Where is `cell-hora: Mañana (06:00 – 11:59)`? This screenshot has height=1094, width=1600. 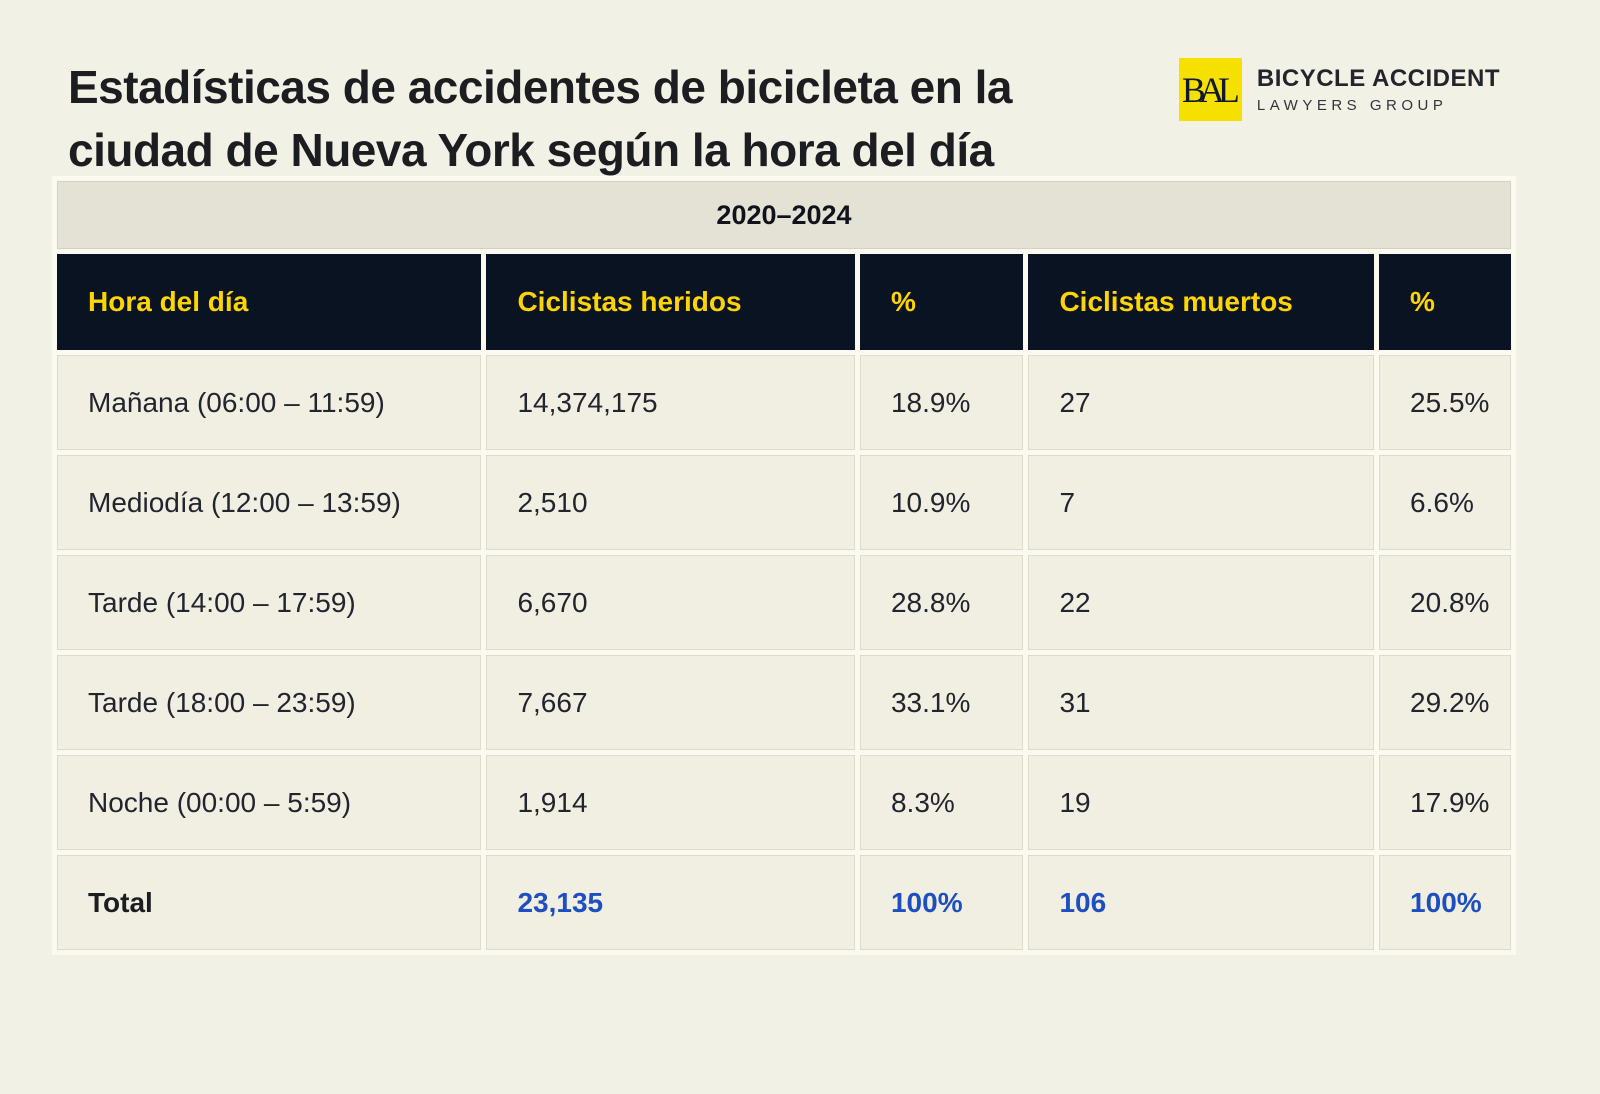
cell-hora: Mañana (06:00 – 11:59) is located at coordinates (269, 402).